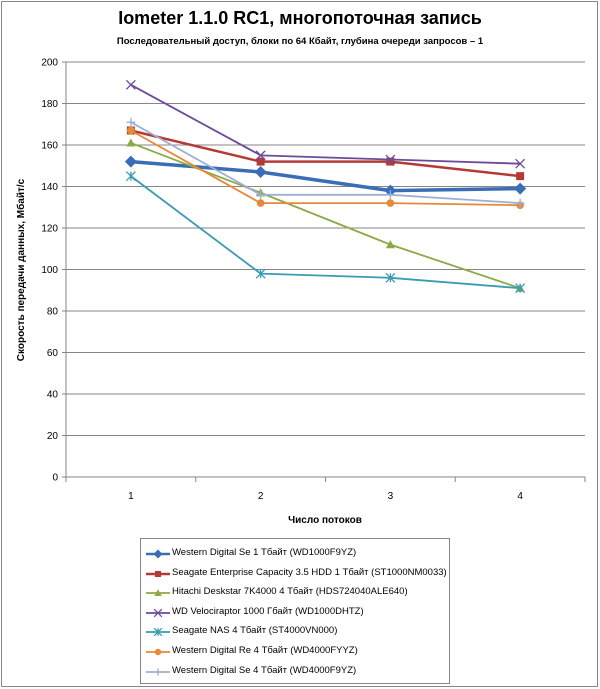 Image resolution: width=600 pixels, height=689 pixels. What do you see at coordinates (49, 229) in the screenshot?
I see `y-tick-label: 120` at bounding box center [49, 229].